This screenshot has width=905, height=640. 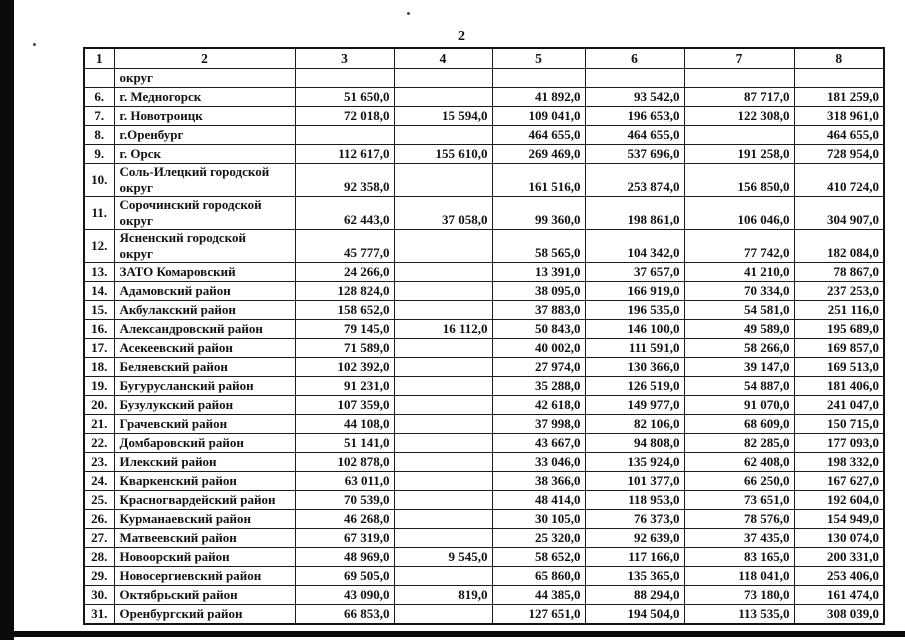 I want to click on value-cell: 51 650,0, so click(x=344, y=97).